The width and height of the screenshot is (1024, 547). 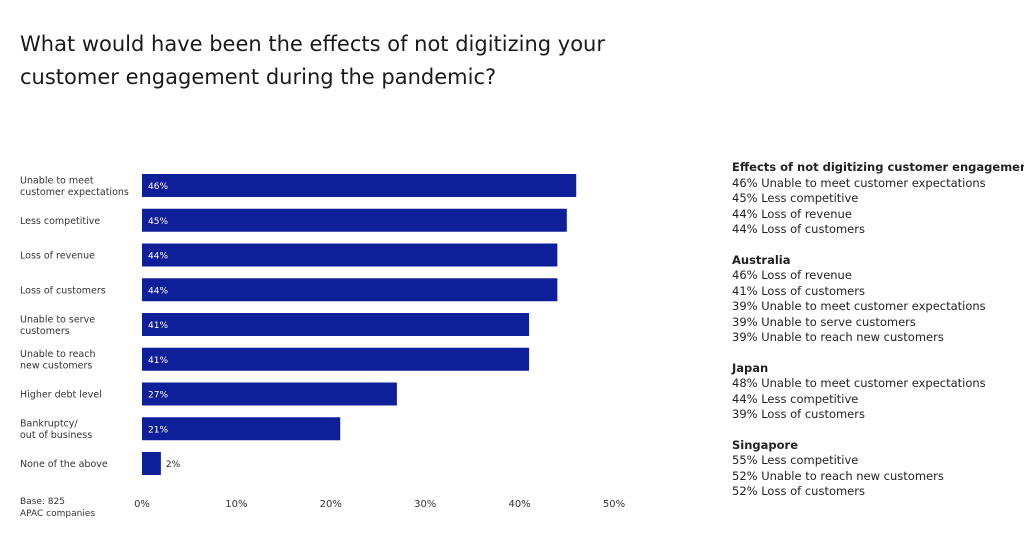 What do you see at coordinates (57, 256) in the screenshot?
I see `category-label: Loss of revenue` at bounding box center [57, 256].